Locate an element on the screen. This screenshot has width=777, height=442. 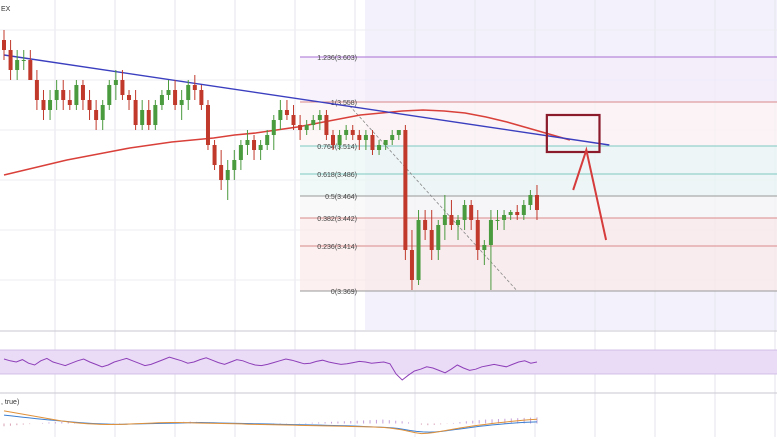
annotation-layer is located at coordinates (576, 177).